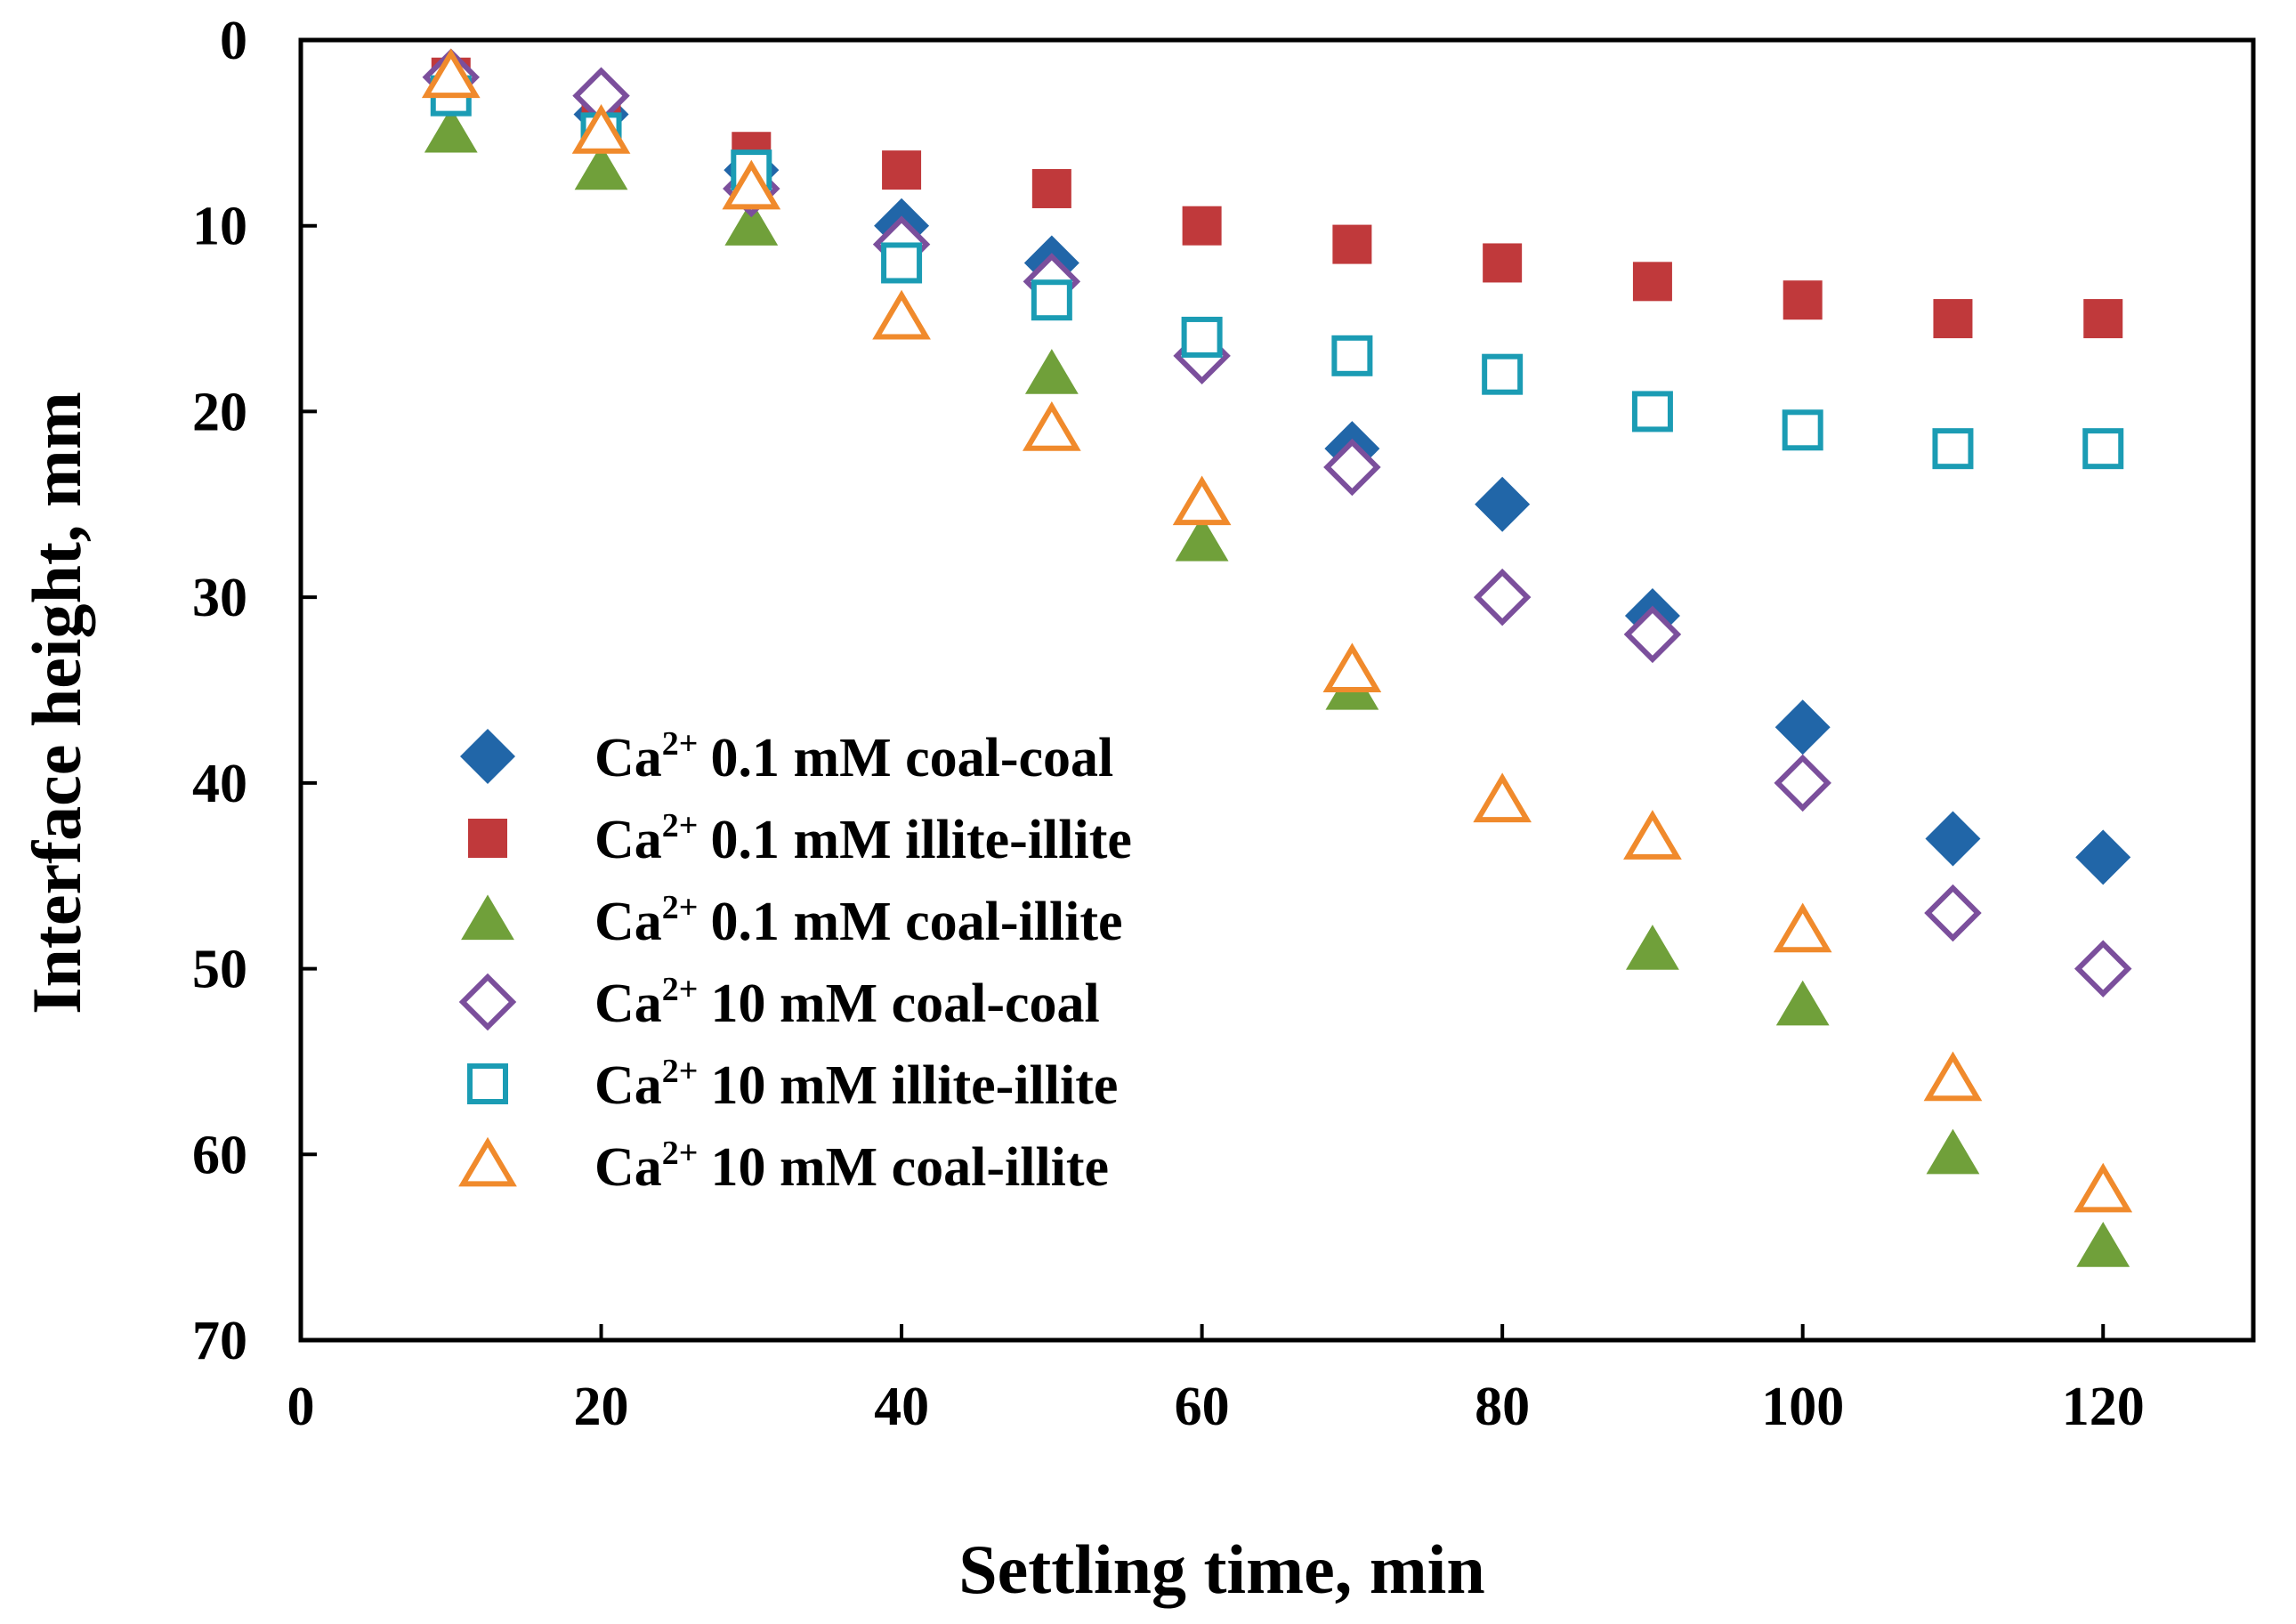 This screenshot has width=2296, height=1624. What do you see at coordinates (219, 227) in the screenshot?
I see `y-tick-label: 10` at bounding box center [219, 227].